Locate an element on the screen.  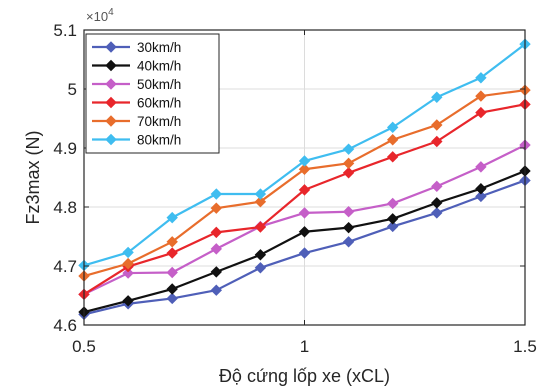
legend-label: 70km/h is located at coordinates (159, 121).